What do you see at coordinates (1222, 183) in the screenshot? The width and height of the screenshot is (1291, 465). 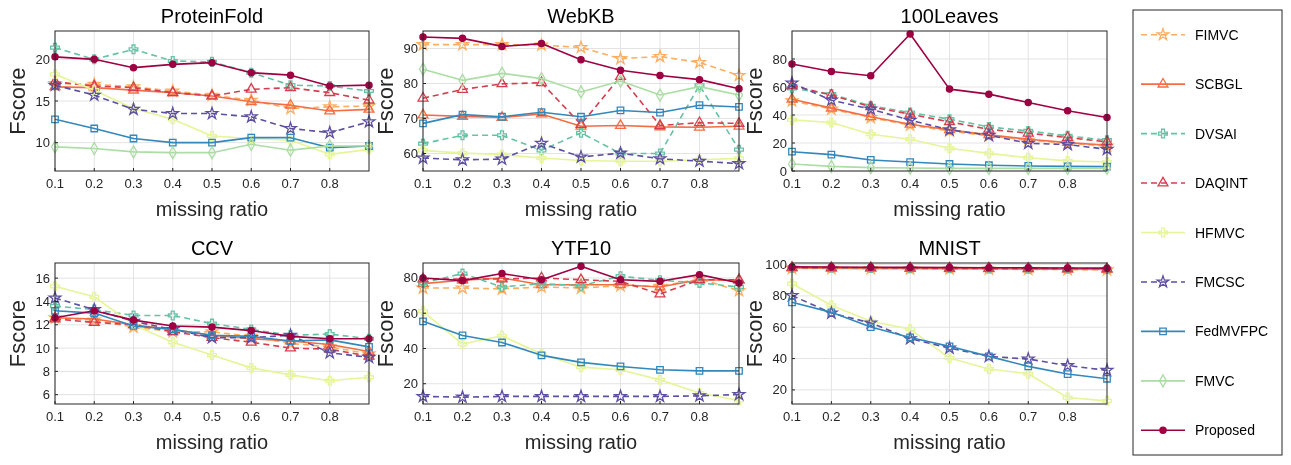 I see `legend-label: DAQINT` at bounding box center [1222, 183].